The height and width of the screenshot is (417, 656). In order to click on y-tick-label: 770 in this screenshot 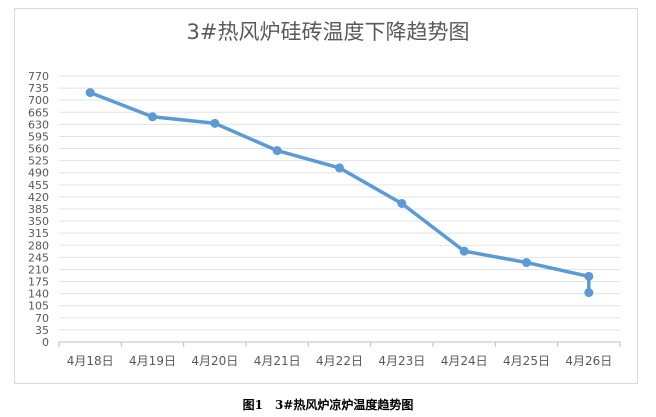, I will do `click(38, 76)`.